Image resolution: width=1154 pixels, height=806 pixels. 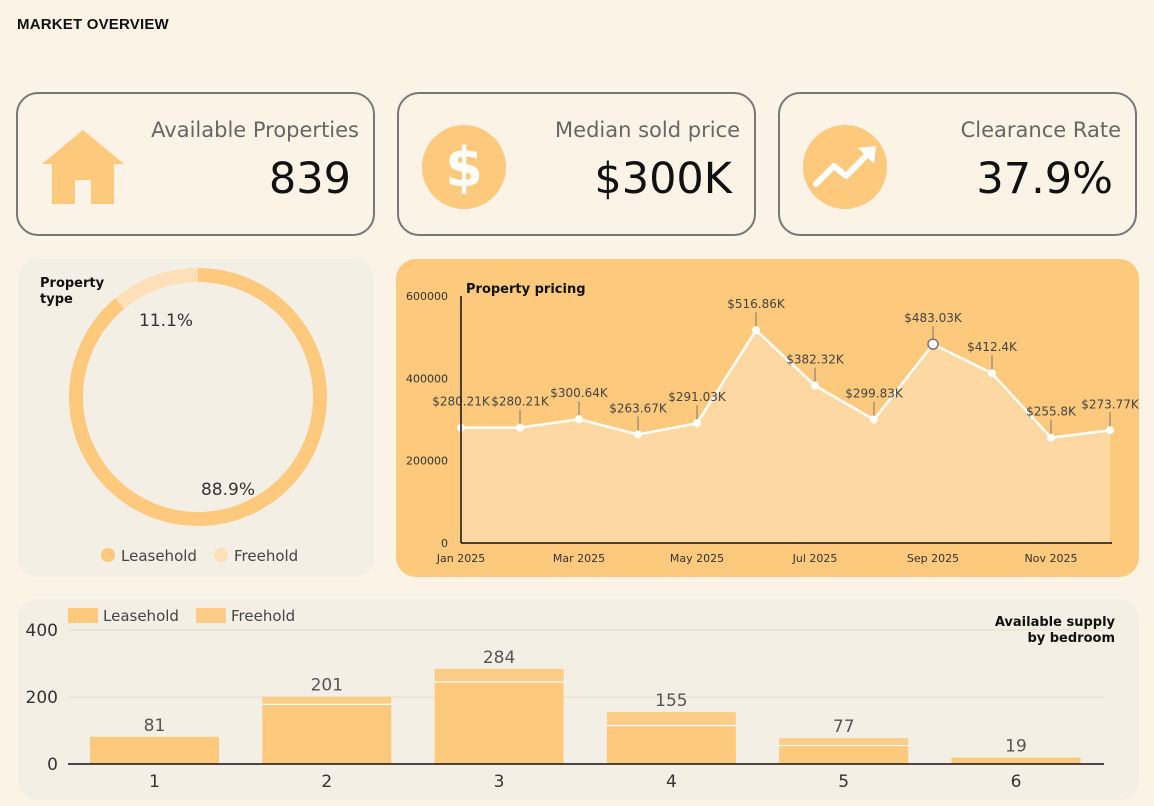 What do you see at coordinates (815, 360) in the screenshot?
I see `data-label: $382.32K` at bounding box center [815, 360].